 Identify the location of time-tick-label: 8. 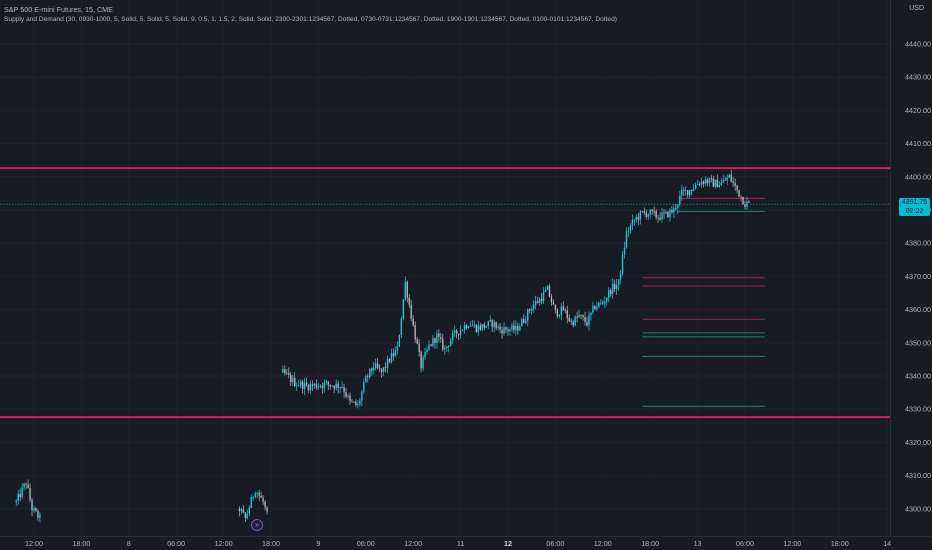
(129, 543).